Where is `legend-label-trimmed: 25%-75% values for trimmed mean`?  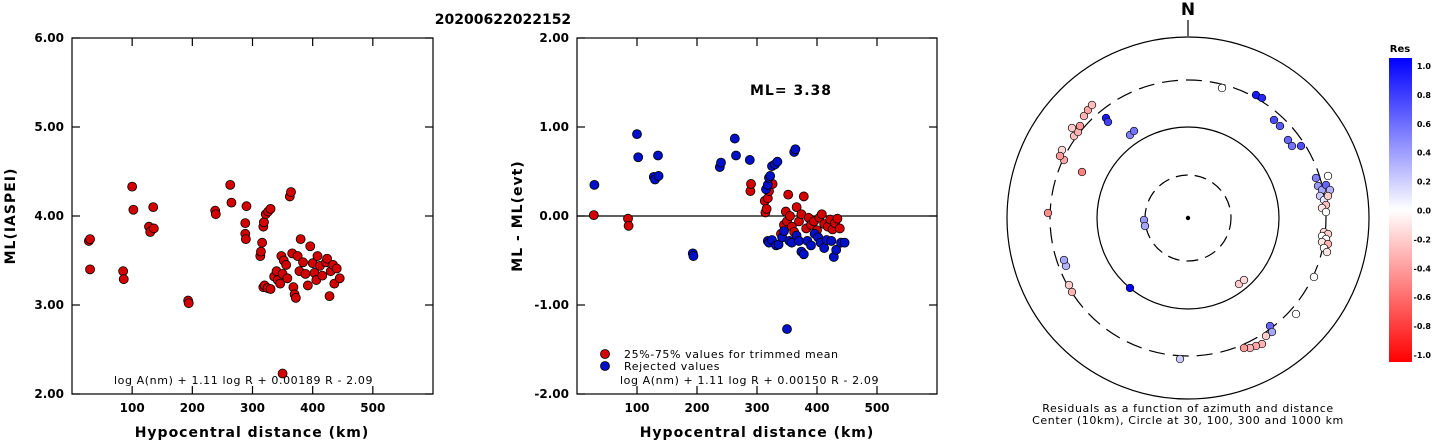 legend-label-trimmed: 25%-75% values for trimmed mean is located at coordinates (731, 354).